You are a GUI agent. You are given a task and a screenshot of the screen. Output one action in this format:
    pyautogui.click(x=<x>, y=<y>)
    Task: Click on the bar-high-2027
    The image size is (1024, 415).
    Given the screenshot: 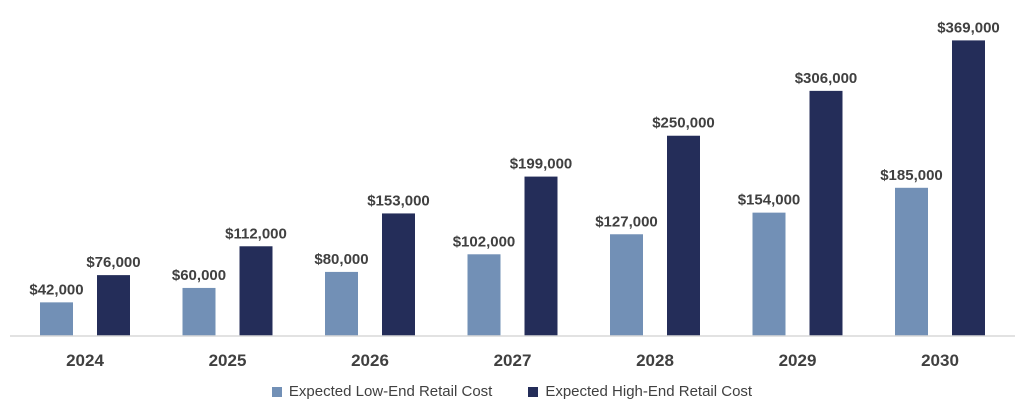 What is the action you would take?
    pyautogui.click(x=541, y=256)
    